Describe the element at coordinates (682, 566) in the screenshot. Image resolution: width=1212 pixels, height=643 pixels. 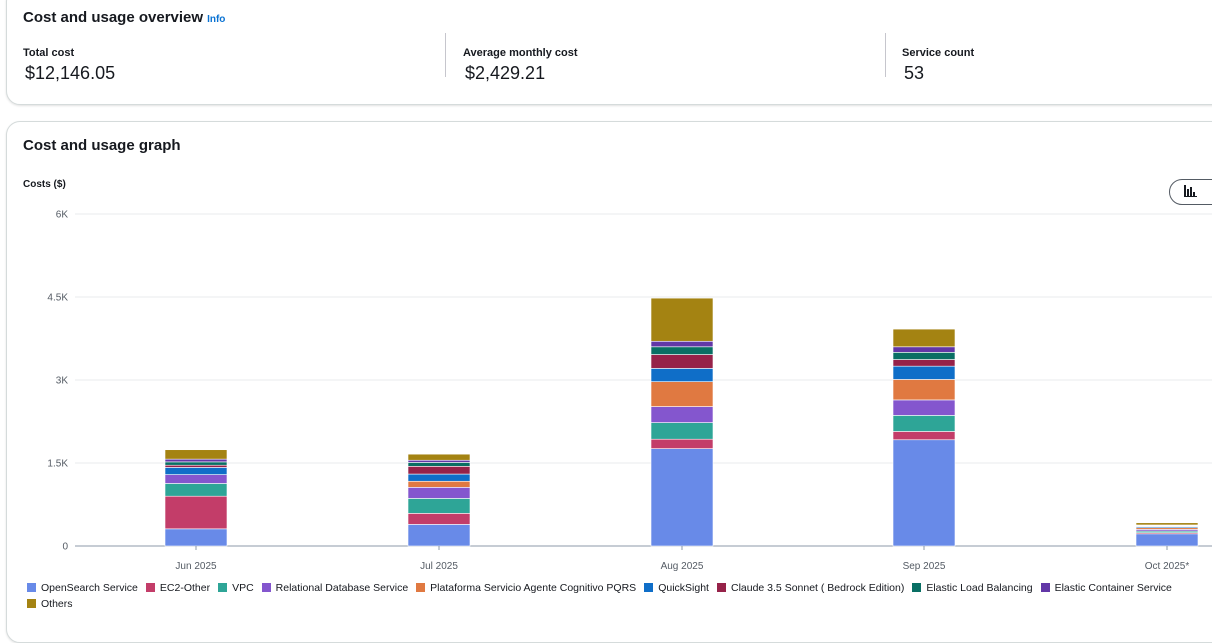
I see `x-tick-label: Aug 2025` at that location.